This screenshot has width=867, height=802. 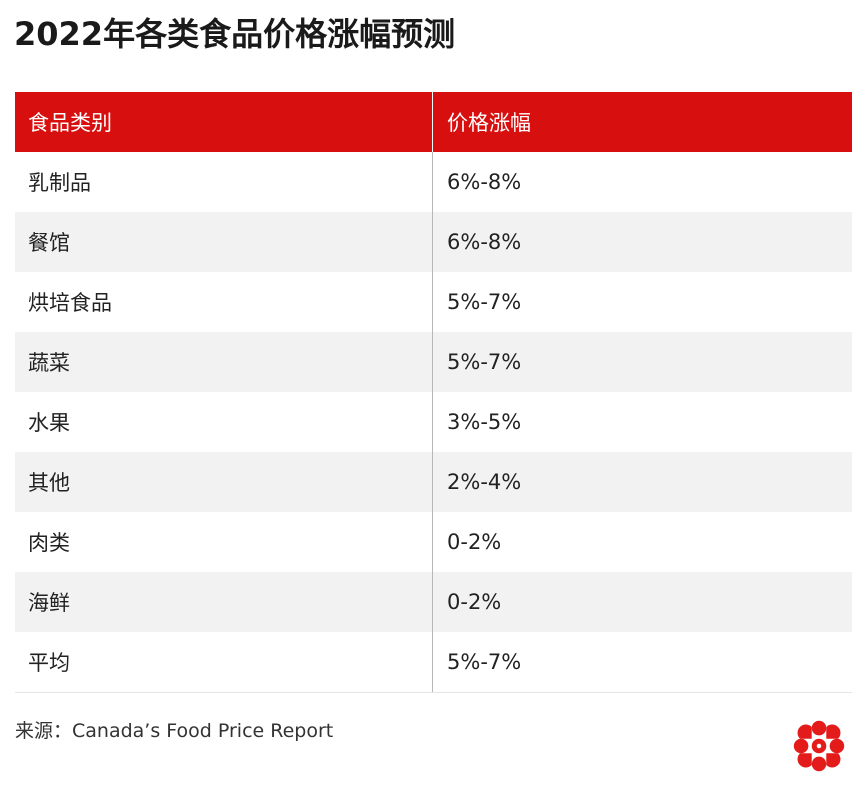 I want to click on food-category-cell: 烘培食品, so click(x=224, y=302).